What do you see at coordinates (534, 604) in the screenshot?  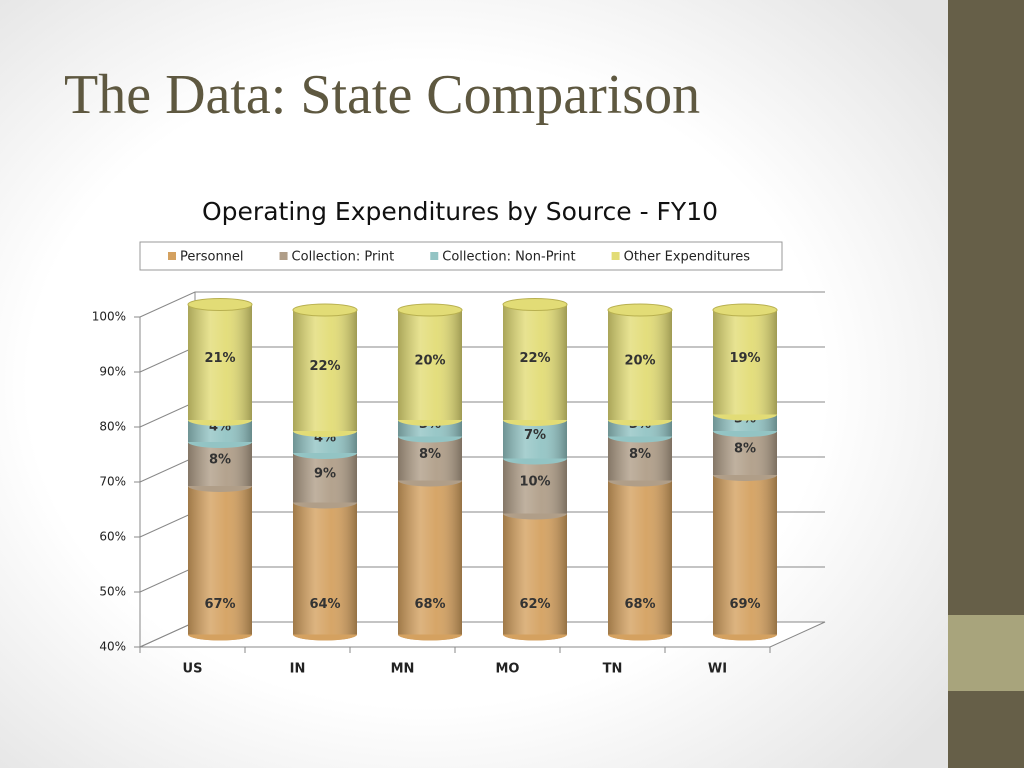 I see `value-label: 62%` at bounding box center [534, 604].